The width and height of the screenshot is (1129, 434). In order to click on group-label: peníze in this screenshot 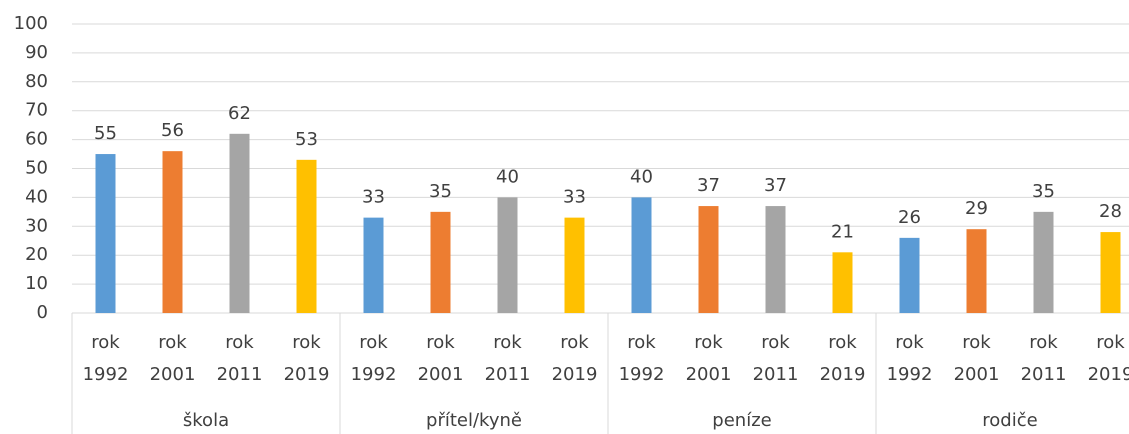, I will do `click(742, 420)`.